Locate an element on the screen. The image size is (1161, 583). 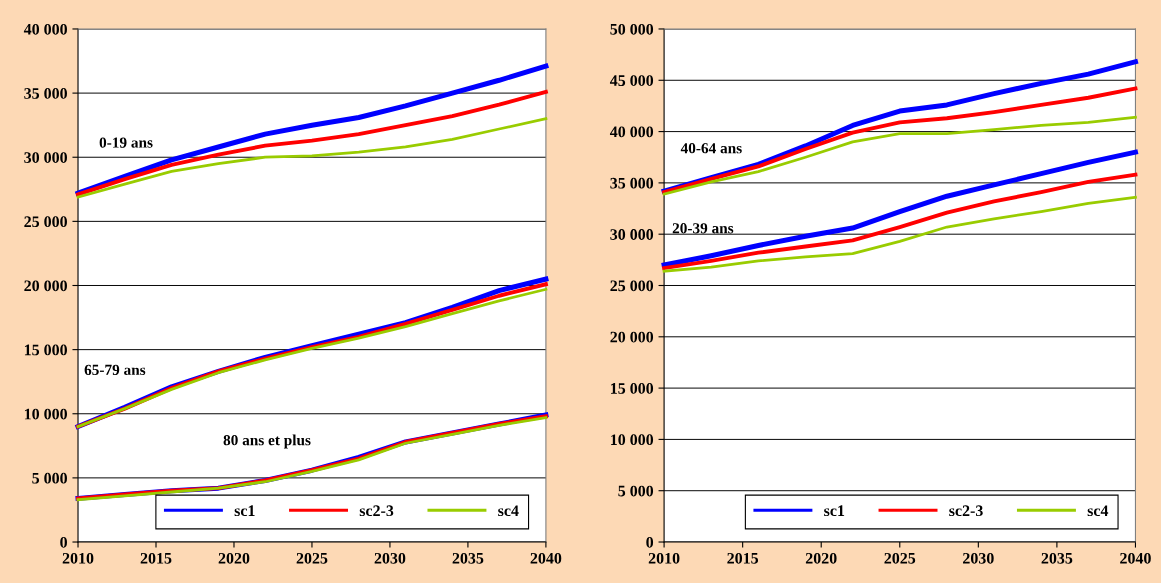
y-tick-label: 50 000 is located at coordinates (632, 29).